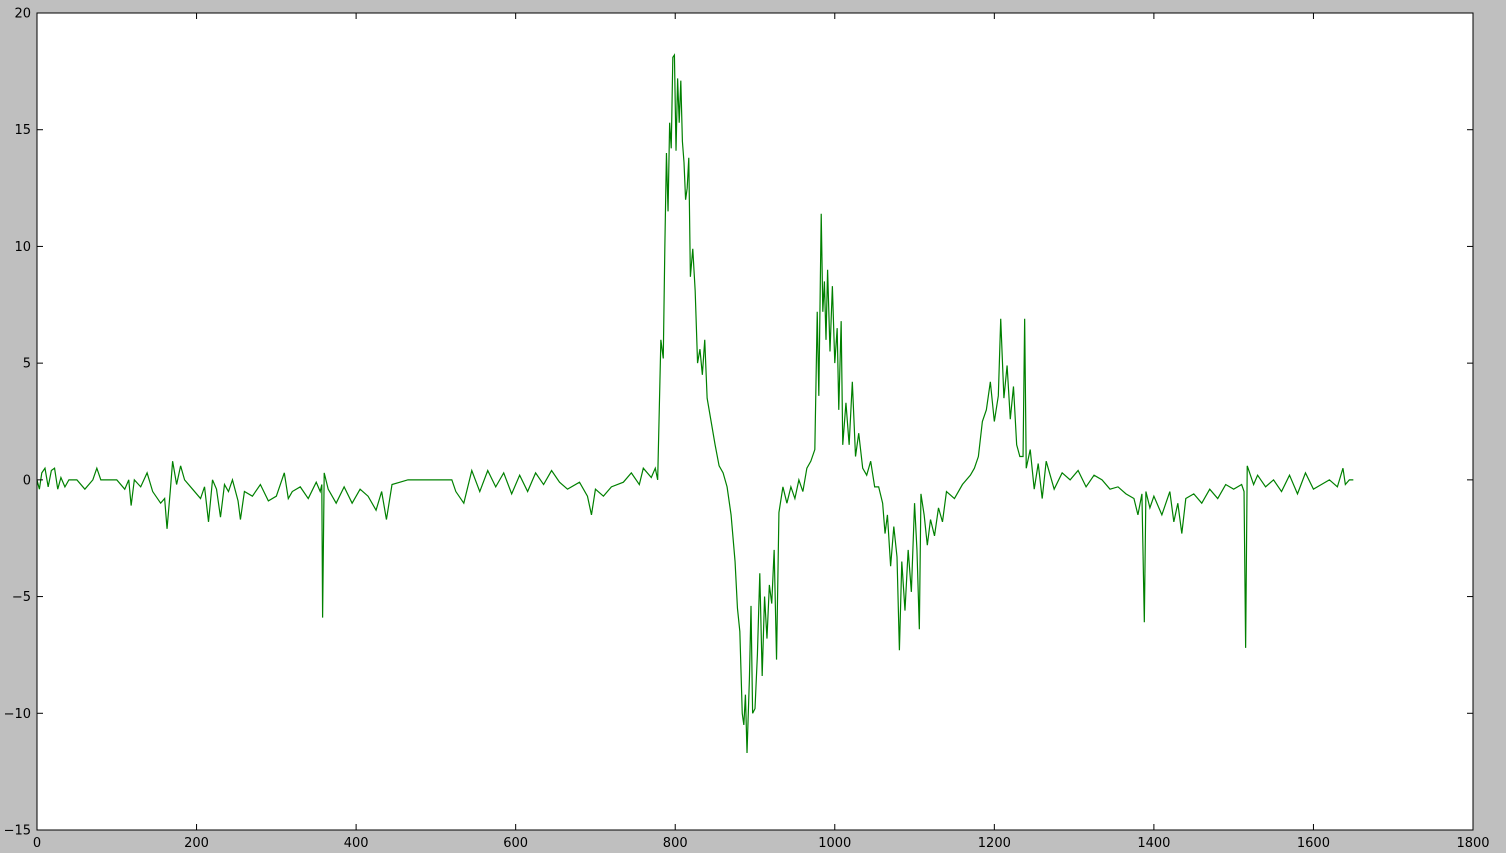 The height and width of the screenshot is (853, 1506). Describe the element at coordinates (27, 364) in the screenshot. I see `y-tick-label: 5` at that location.